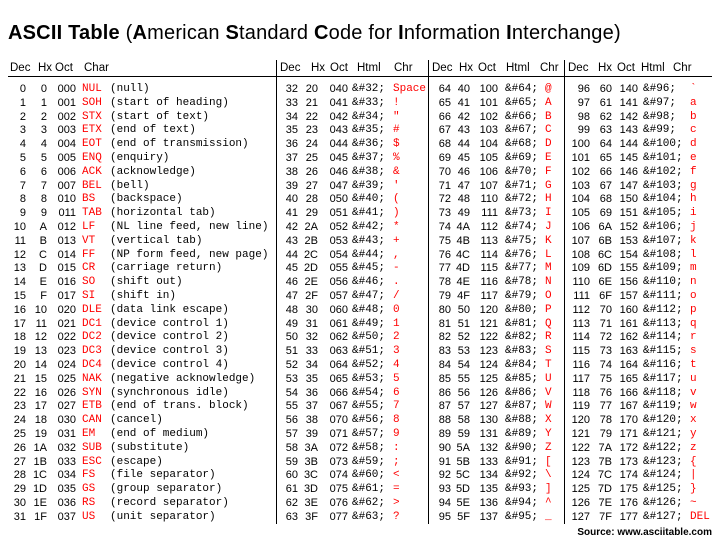  What do you see at coordinates (444, 116) in the screenshot?
I see `dec-cell: 66` at bounding box center [444, 116].